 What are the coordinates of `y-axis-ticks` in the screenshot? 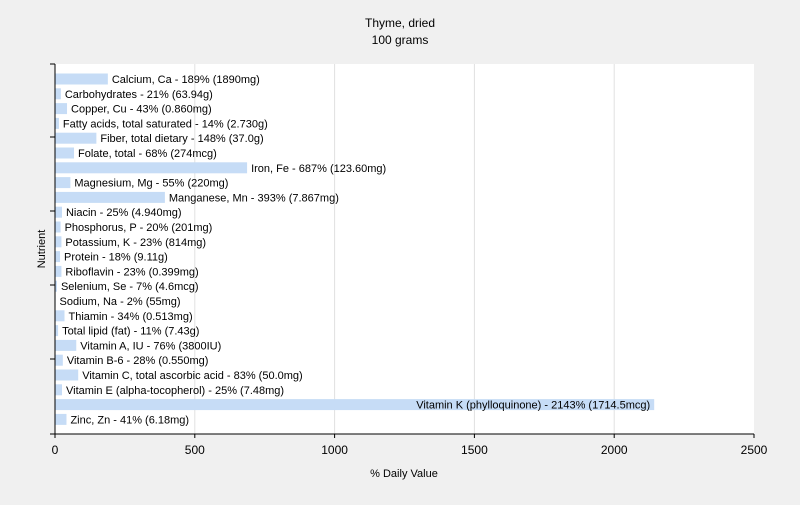 It's located at (52, 249).